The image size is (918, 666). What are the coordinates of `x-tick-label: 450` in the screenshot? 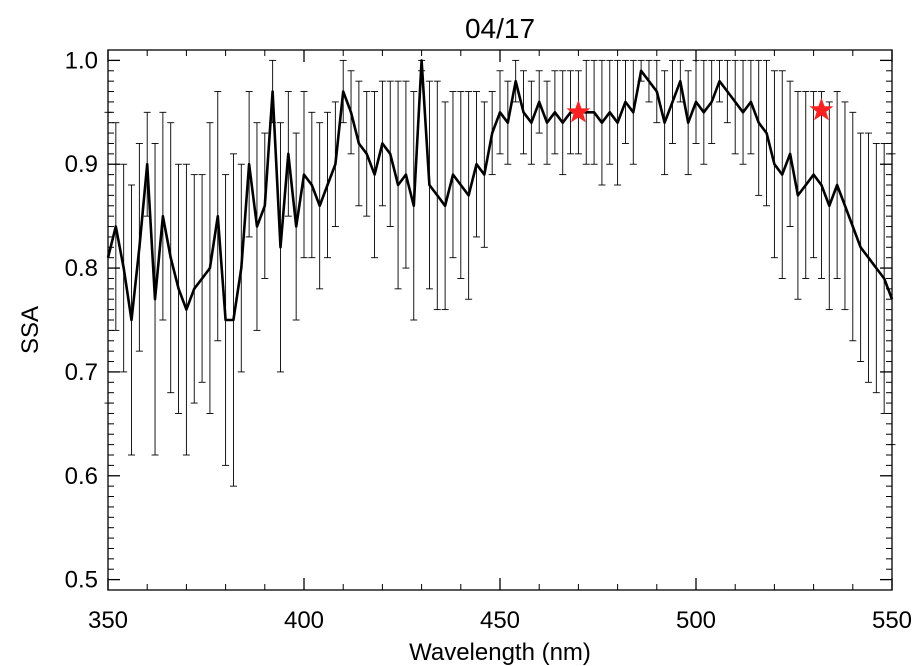 It's located at (500, 620).